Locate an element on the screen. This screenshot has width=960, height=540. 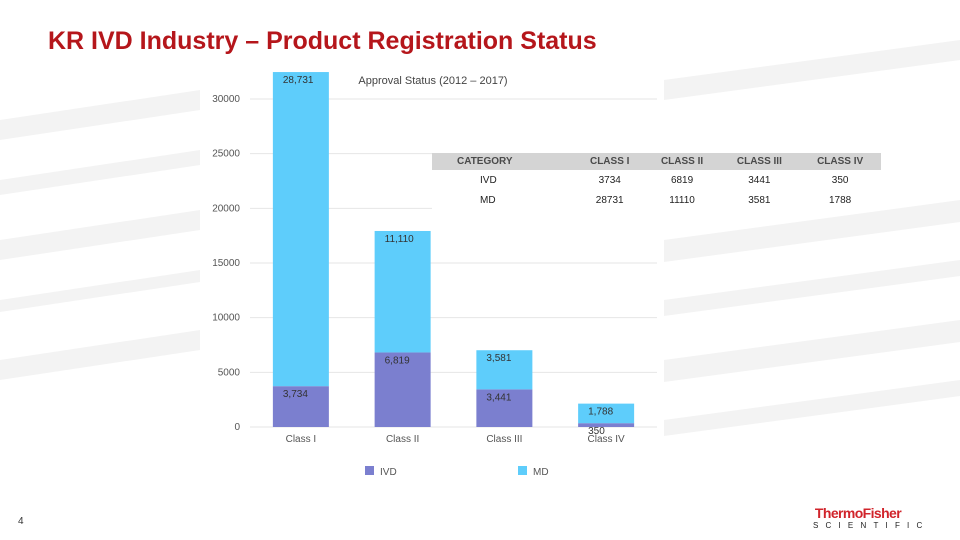
y-tick-label: 0 is located at coordinates (237, 427).